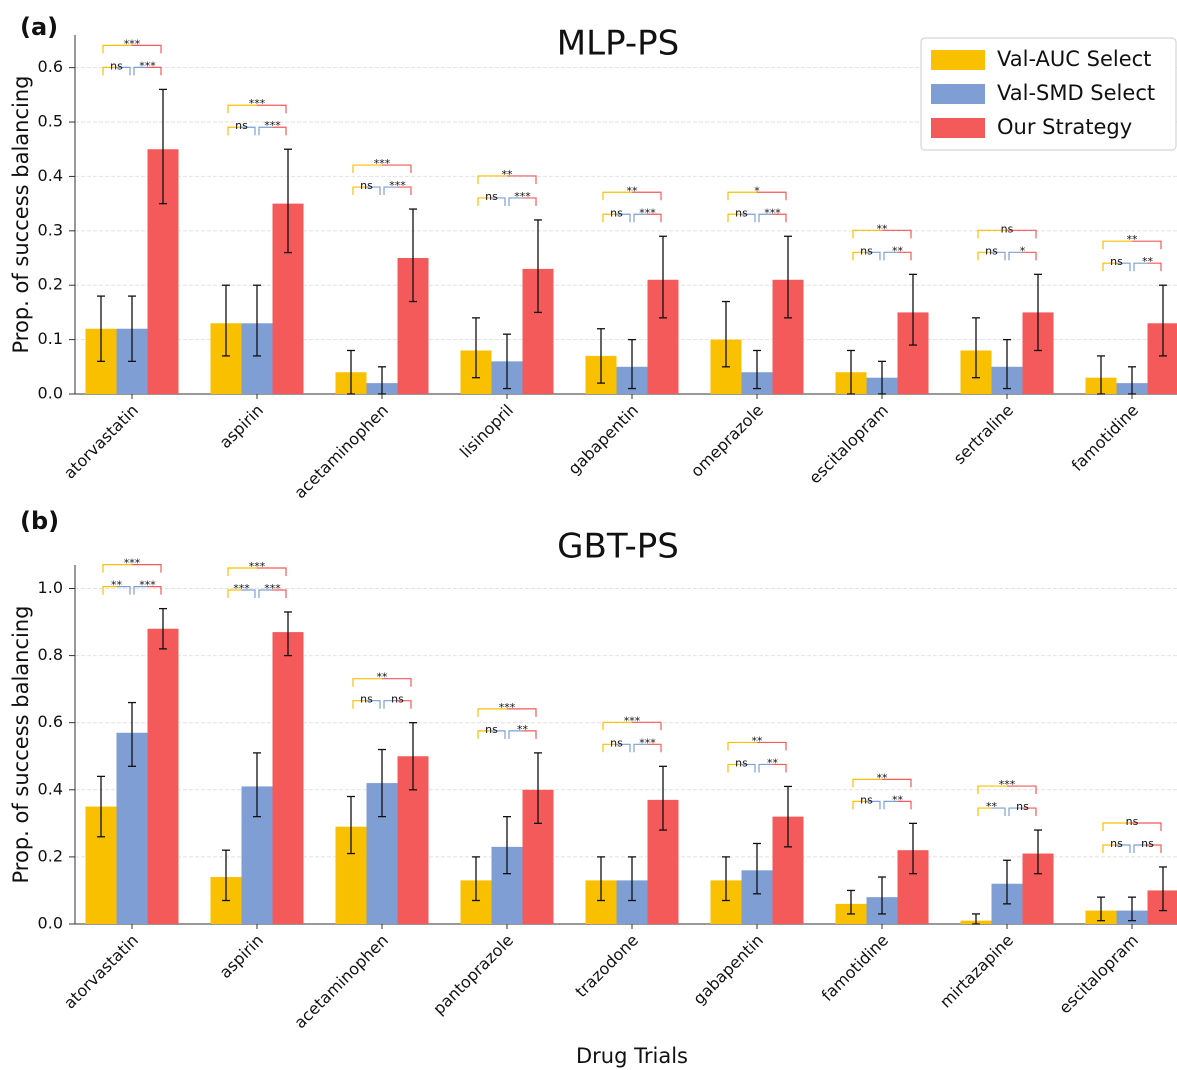 Image resolution: width=1177 pixels, height=1070 pixels. Describe the element at coordinates (1023, 250) in the screenshot. I see `significance-label: *` at that location.